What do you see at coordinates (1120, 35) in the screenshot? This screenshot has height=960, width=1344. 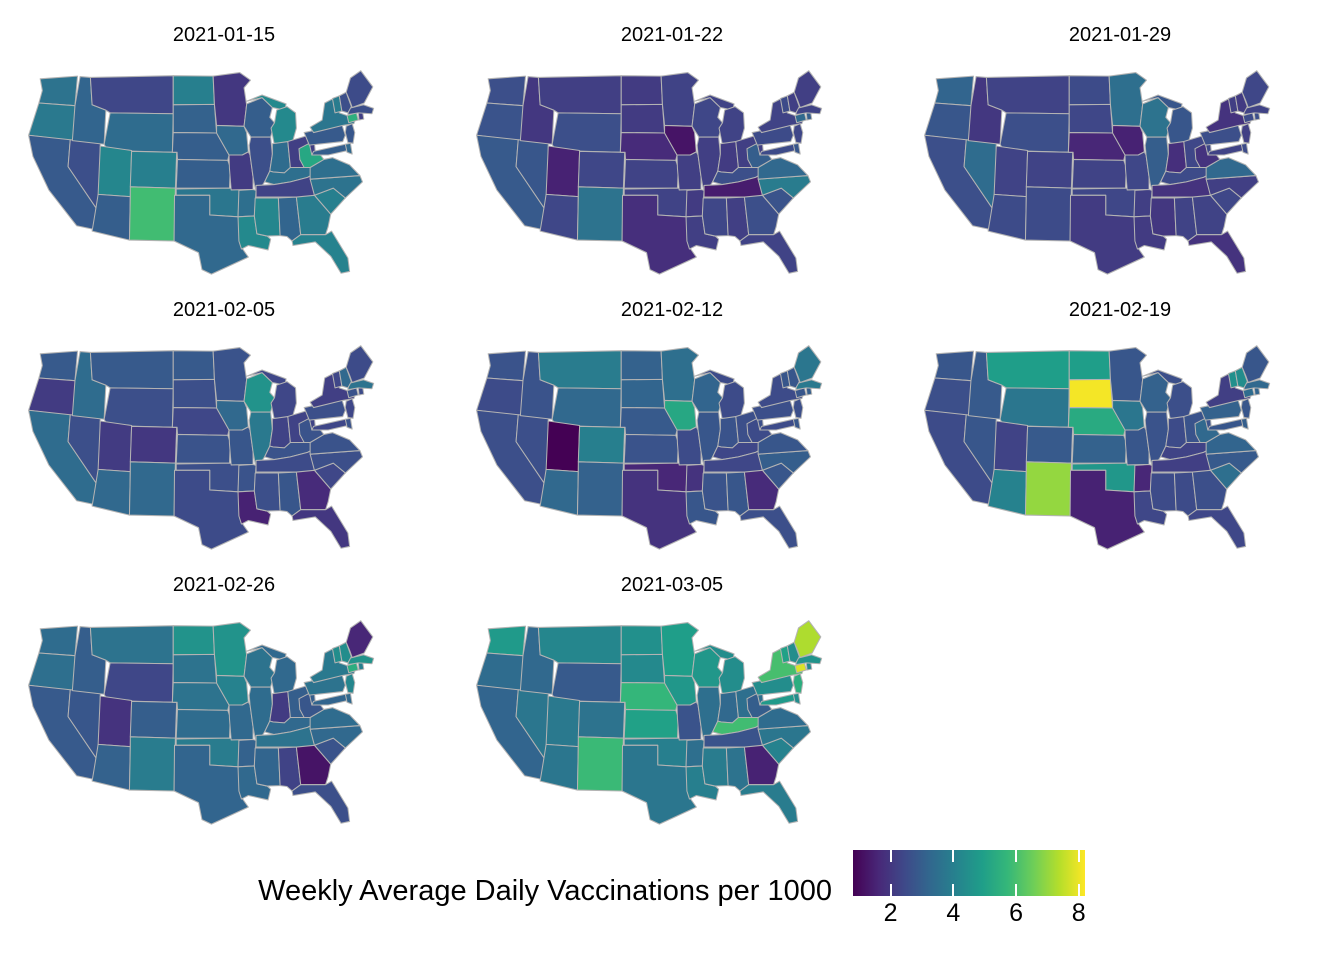 I see `facet-title: 2021-01-29` at bounding box center [1120, 35].